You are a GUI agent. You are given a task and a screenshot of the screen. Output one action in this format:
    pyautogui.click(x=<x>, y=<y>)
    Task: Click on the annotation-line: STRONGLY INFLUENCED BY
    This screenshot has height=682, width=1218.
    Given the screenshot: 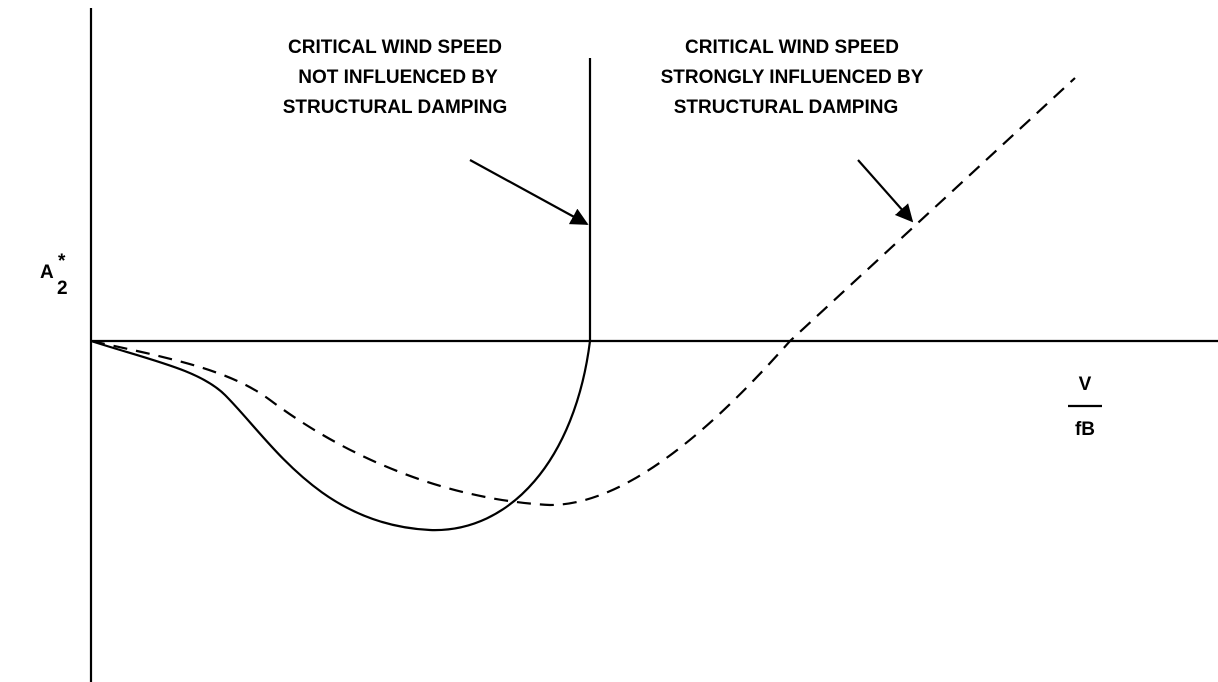 What is the action you would take?
    pyautogui.click(x=792, y=77)
    